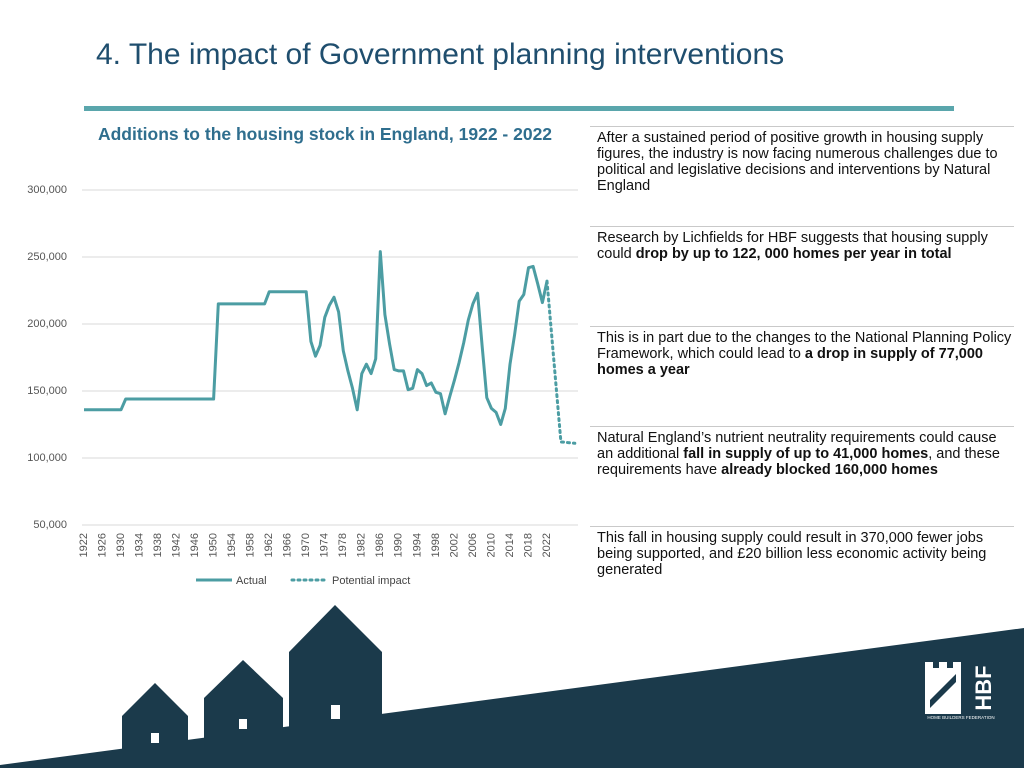  I want to click on x-tick-label: 2006, so click(473, 545).